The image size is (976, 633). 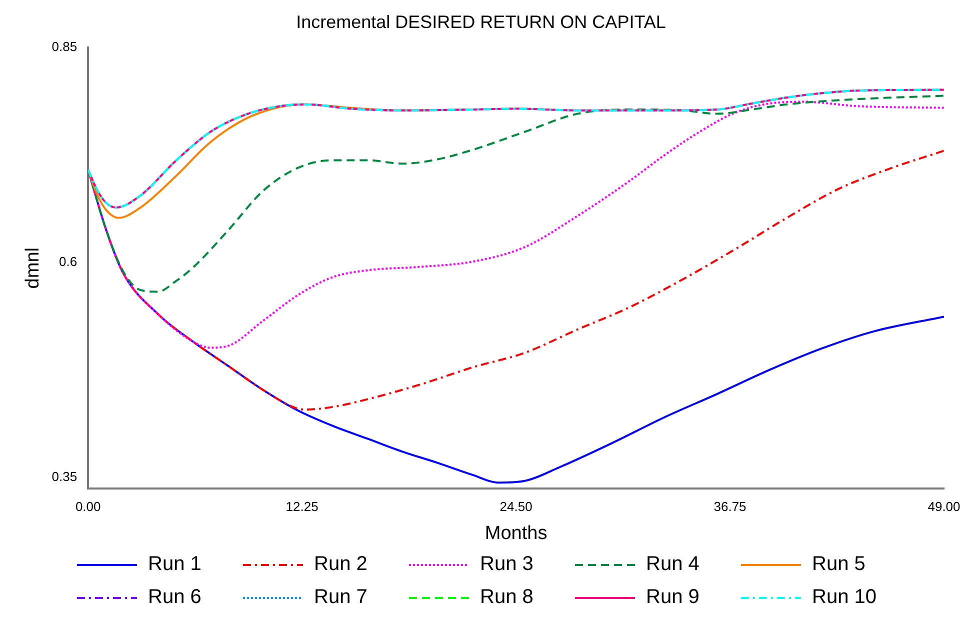 I want to click on legend-label: Run 8, so click(x=507, y=597).